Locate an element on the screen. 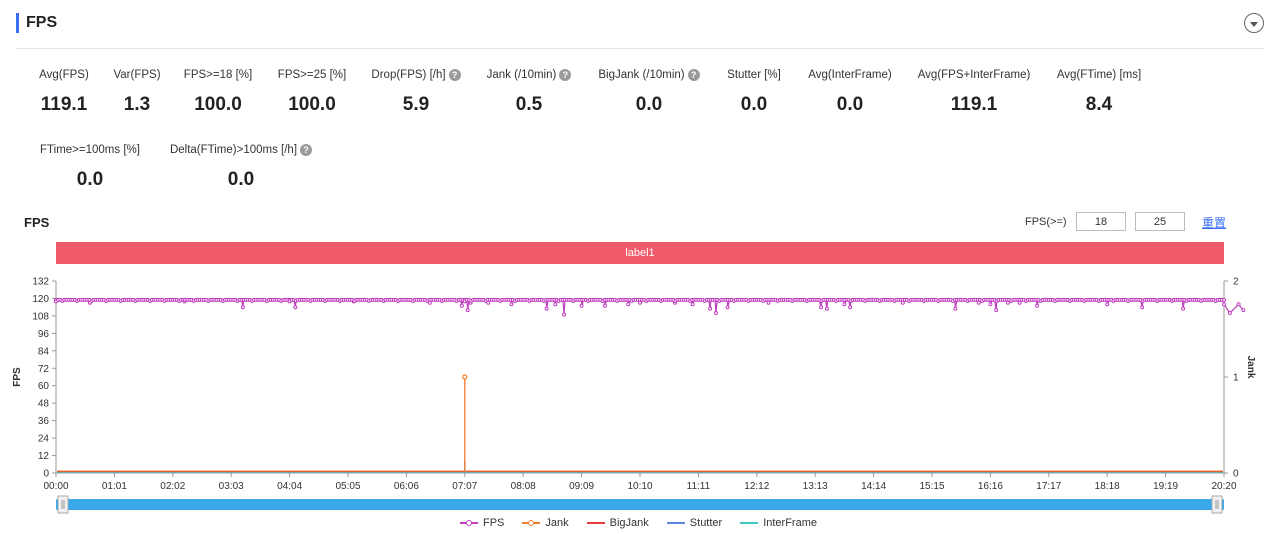  legend-label: BigJank is located at coordinates (629, 523).